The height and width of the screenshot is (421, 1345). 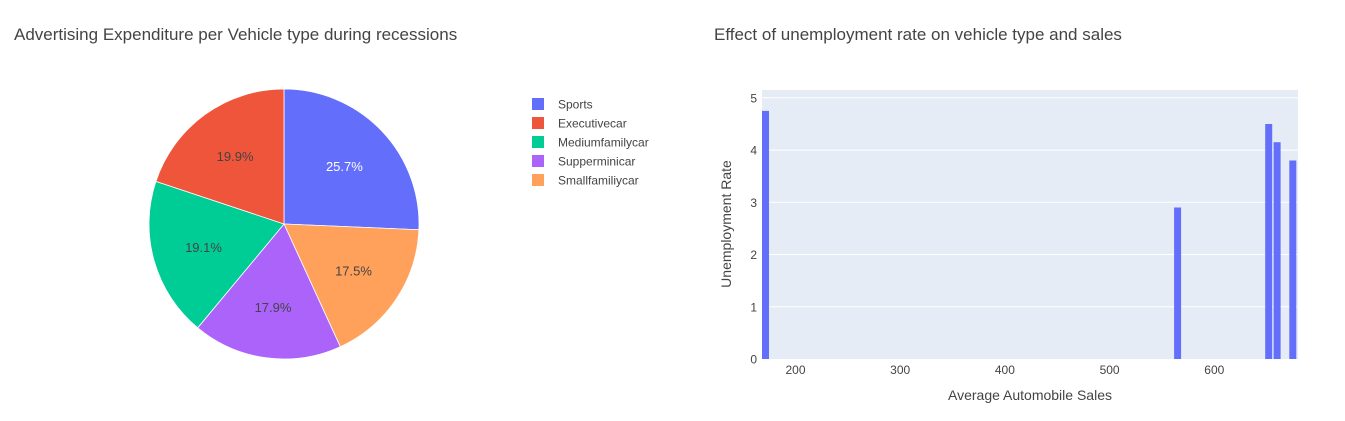 I want to click on legend-label: Smallfamiliycar, so click(x=598, y=181).